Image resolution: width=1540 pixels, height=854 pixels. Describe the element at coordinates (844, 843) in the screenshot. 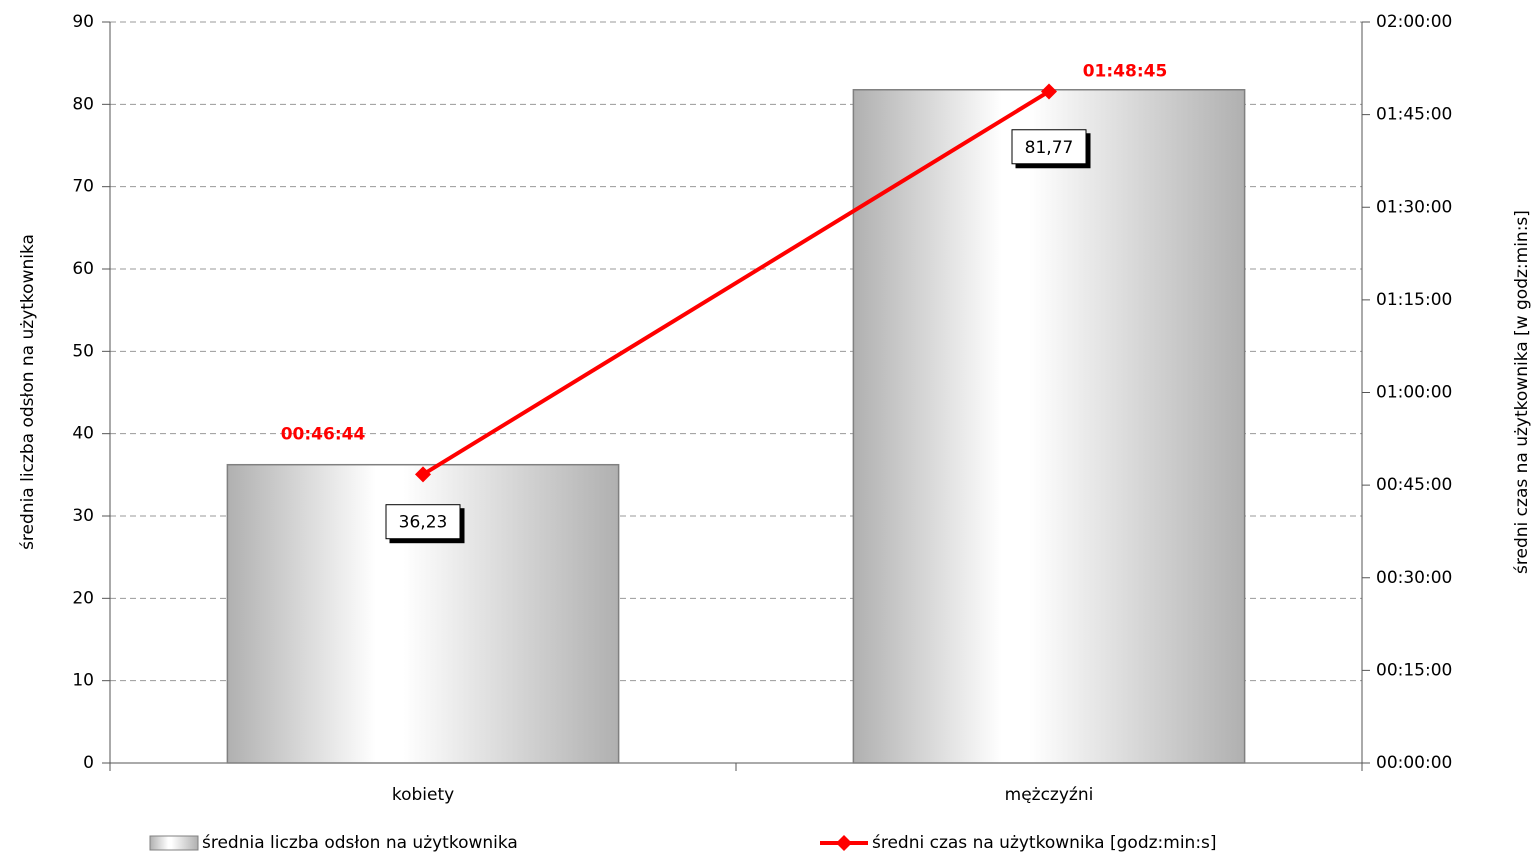

I see `legend-marker` at that location.